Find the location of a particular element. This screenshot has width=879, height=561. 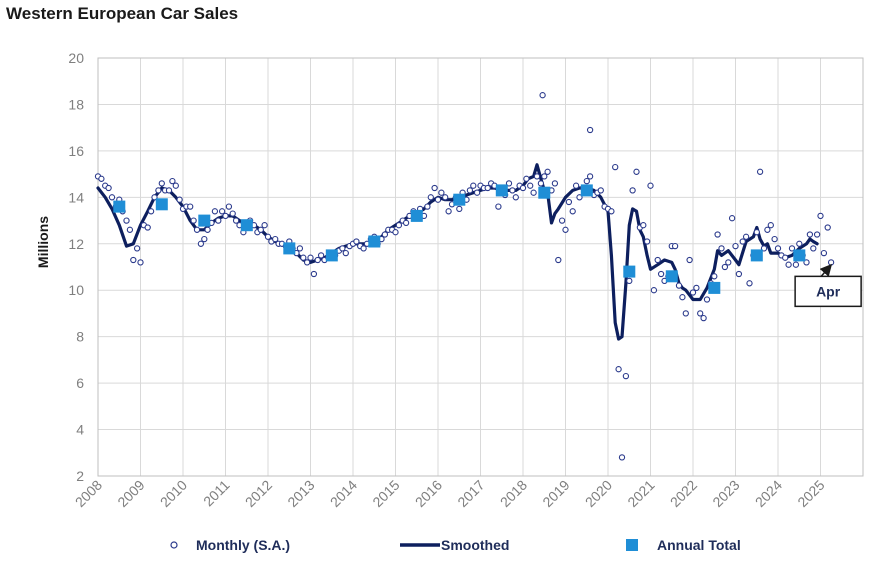

x-tick-label: 2010 is located at coordinates (173, 493).